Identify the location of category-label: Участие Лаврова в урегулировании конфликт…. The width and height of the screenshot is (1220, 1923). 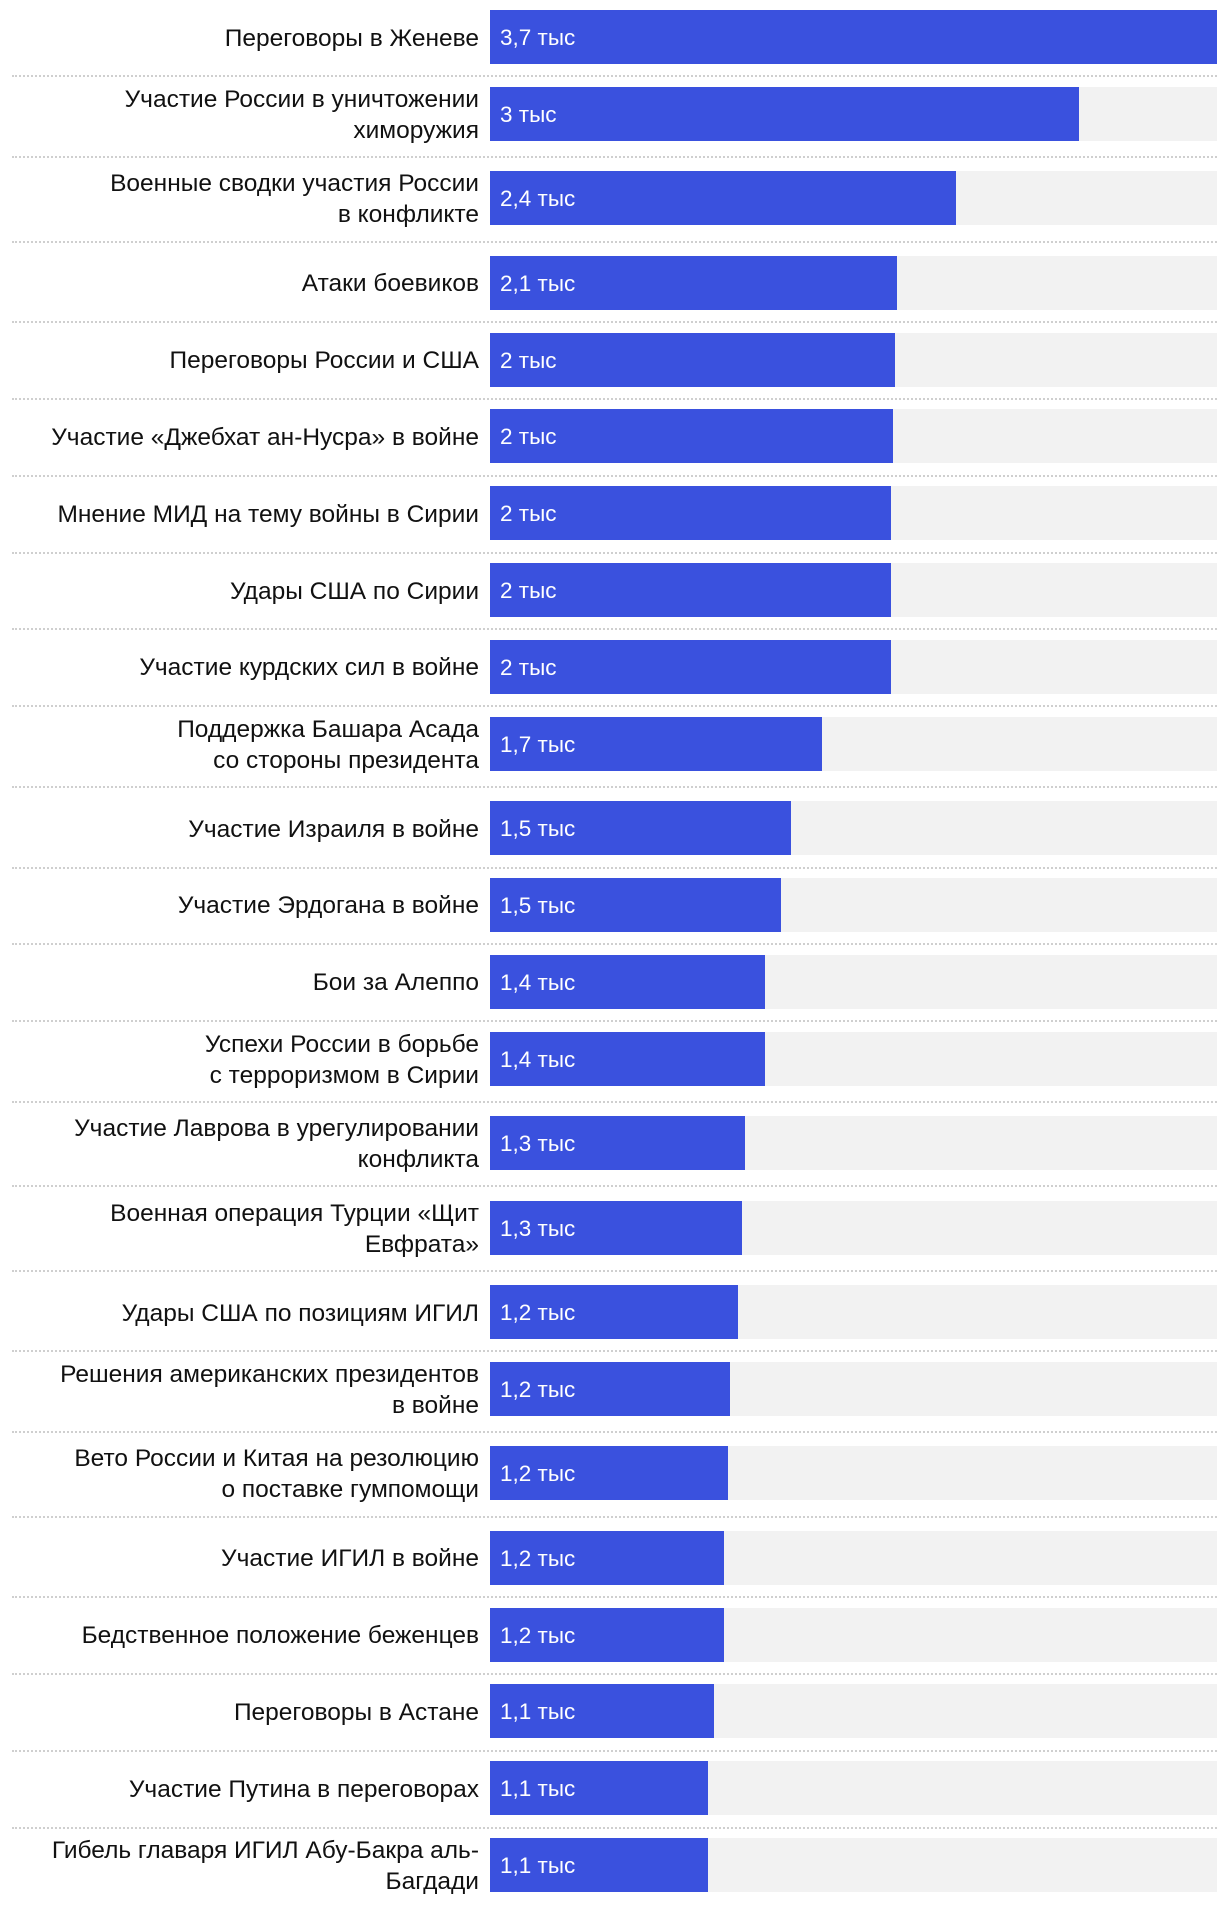
(244, 1144).